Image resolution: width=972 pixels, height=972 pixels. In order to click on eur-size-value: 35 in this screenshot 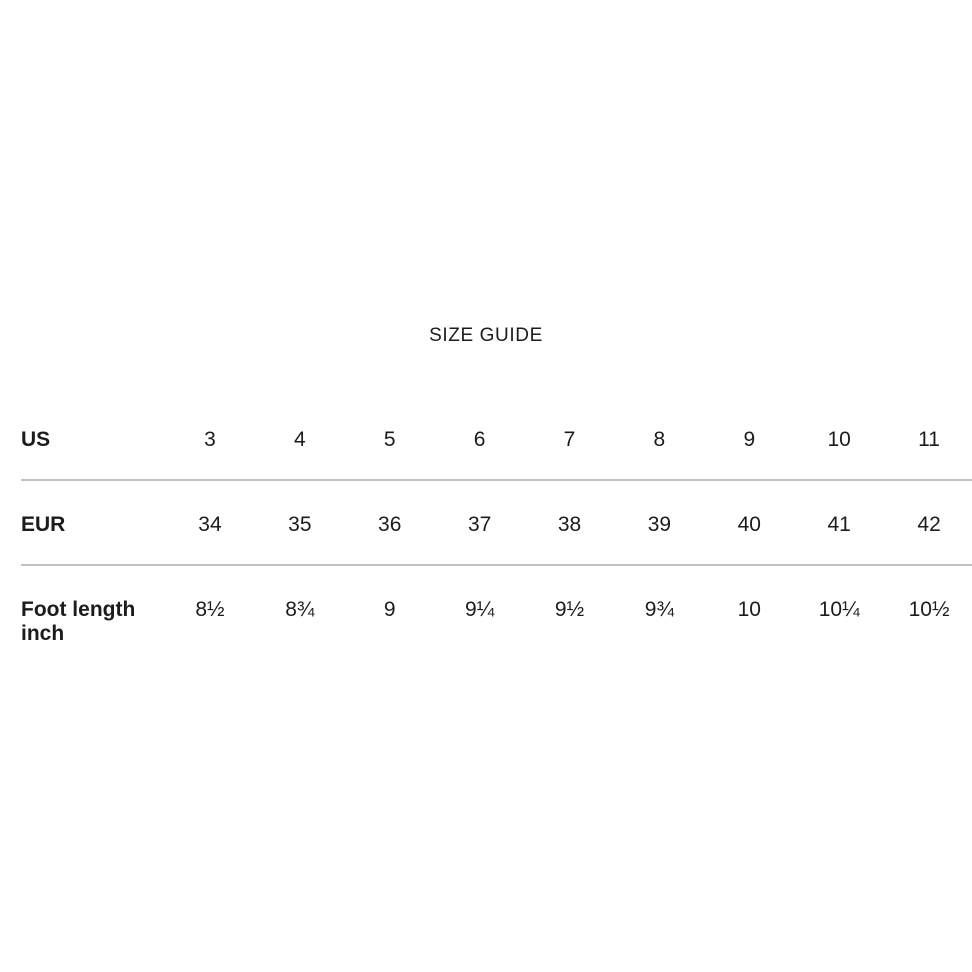, I will do `click(300, 524)`.